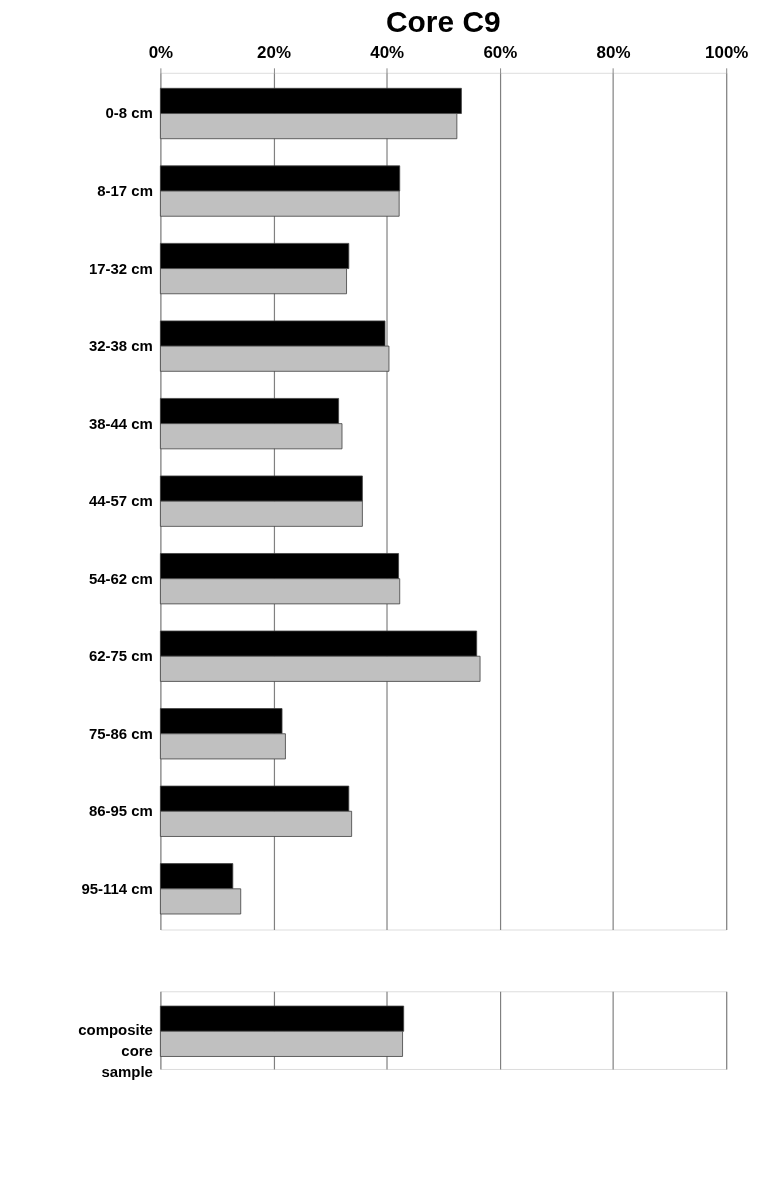 This screenshot has height=1178, width=779. What do you see at coordinates (115, 1050) in the screenshot?
I see `y-tick-label: composite core sample` at bounding box center [115, 1050].